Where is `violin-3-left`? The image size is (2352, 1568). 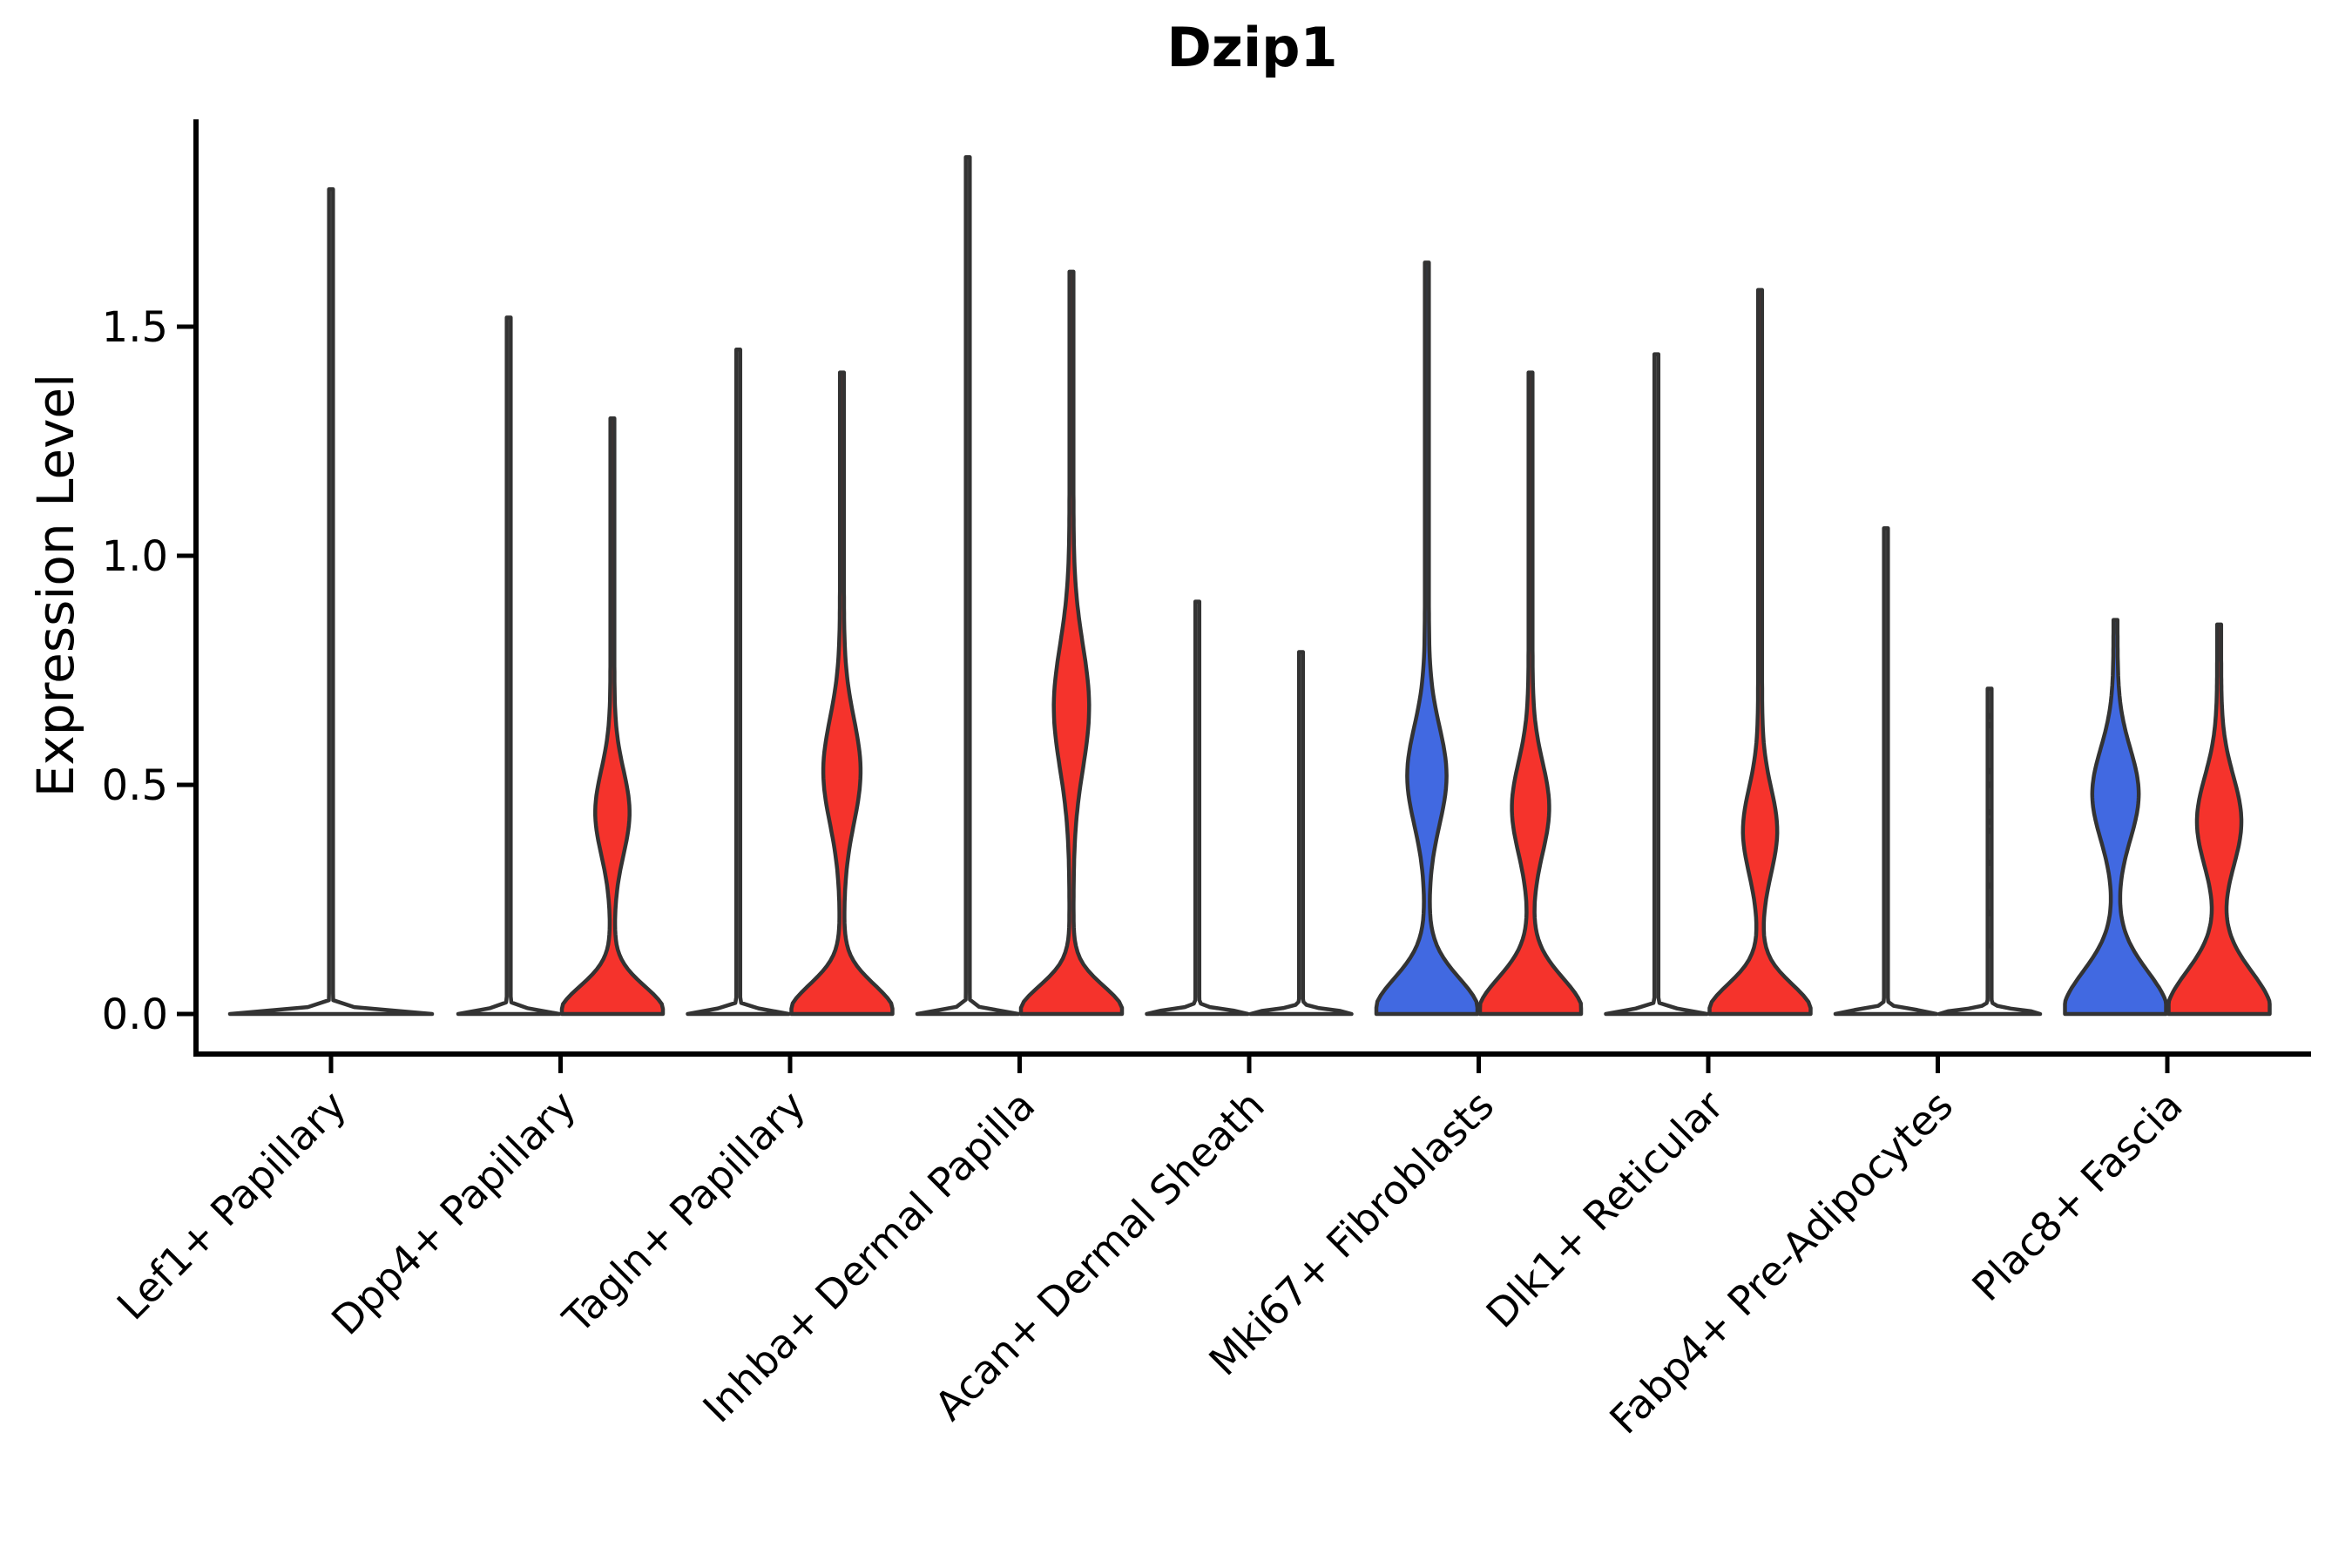
violin-3-left is located at coordinates (968, 586).